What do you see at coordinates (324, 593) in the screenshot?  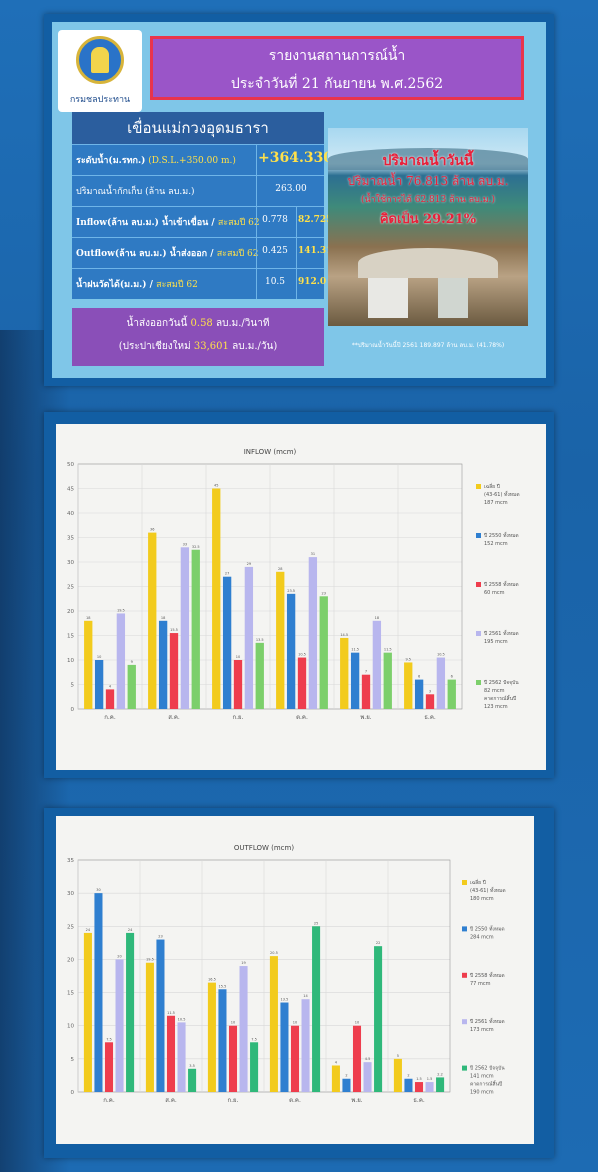 I see `bar-value-label: 23` at bounding box center [324, 593].